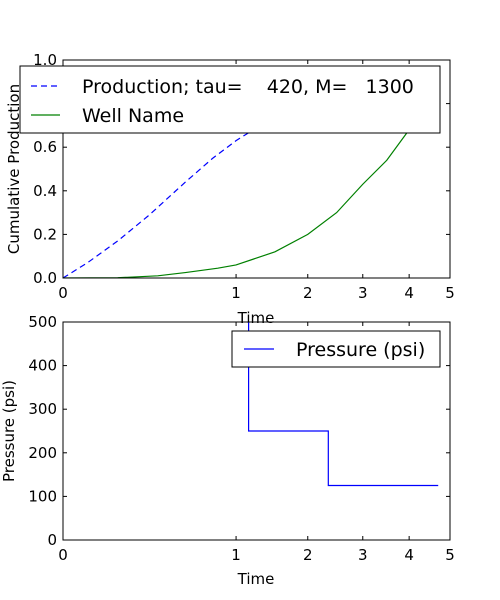  Describe the element at coordinates (42, 453) in the screenshot. I see `pressure-y-tick-label: 200` at that location.